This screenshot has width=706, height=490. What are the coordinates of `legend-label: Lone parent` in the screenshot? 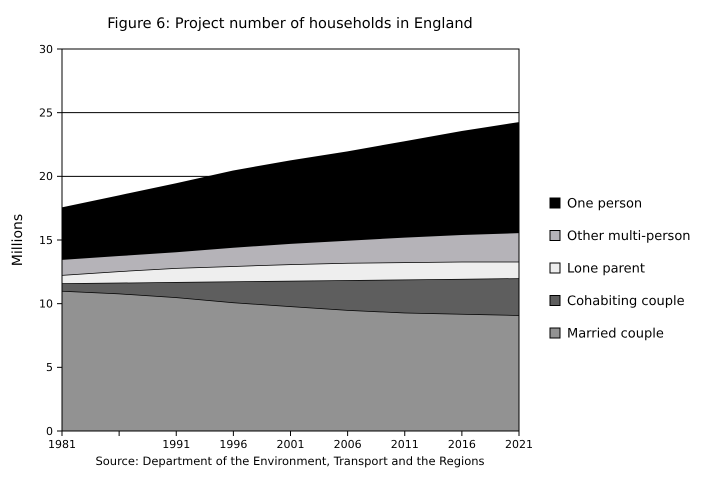 It's located at (606, 269).